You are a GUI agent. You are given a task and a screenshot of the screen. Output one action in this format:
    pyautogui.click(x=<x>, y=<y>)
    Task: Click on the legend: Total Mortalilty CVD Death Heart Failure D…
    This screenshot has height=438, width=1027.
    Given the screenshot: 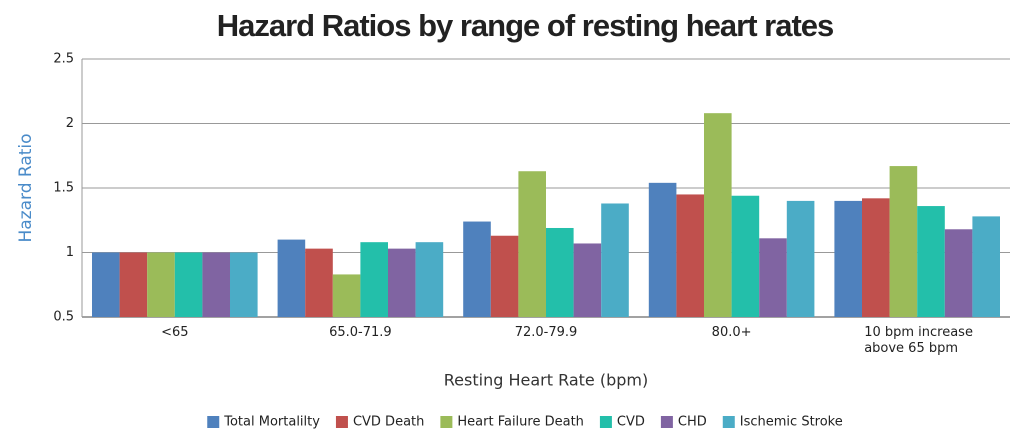 What is the action you would take?
    pyautogui.click(x=525, y=422)
    